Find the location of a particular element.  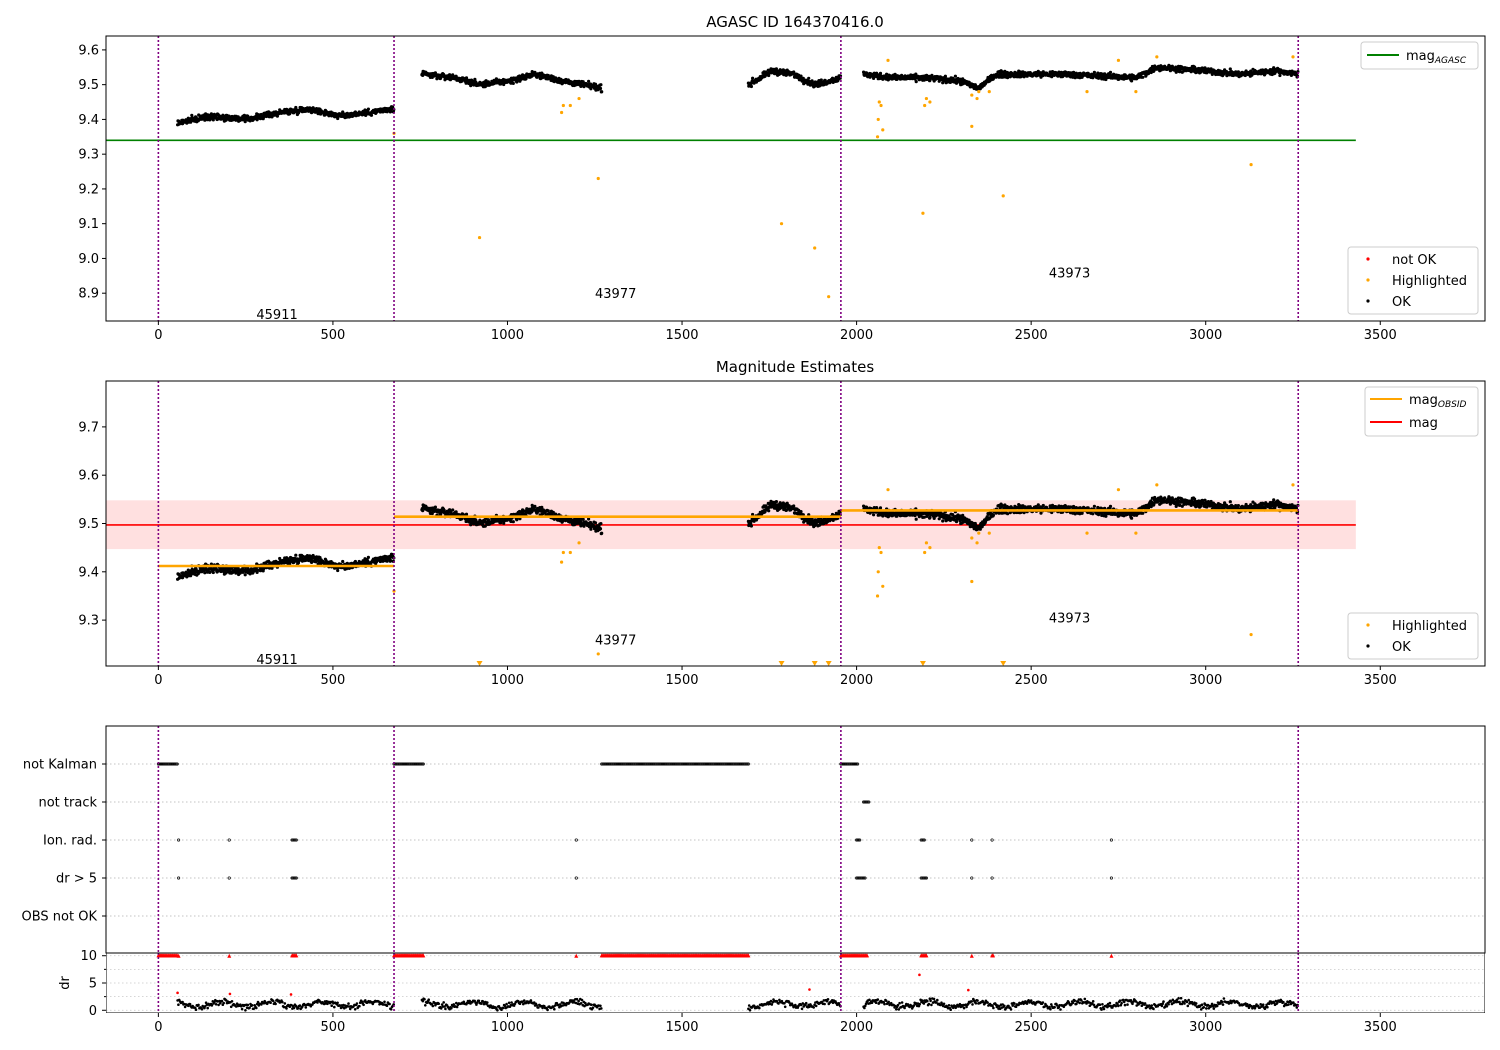

legend-mag-obsid-main: mag is located at coordinates (1423, 400).